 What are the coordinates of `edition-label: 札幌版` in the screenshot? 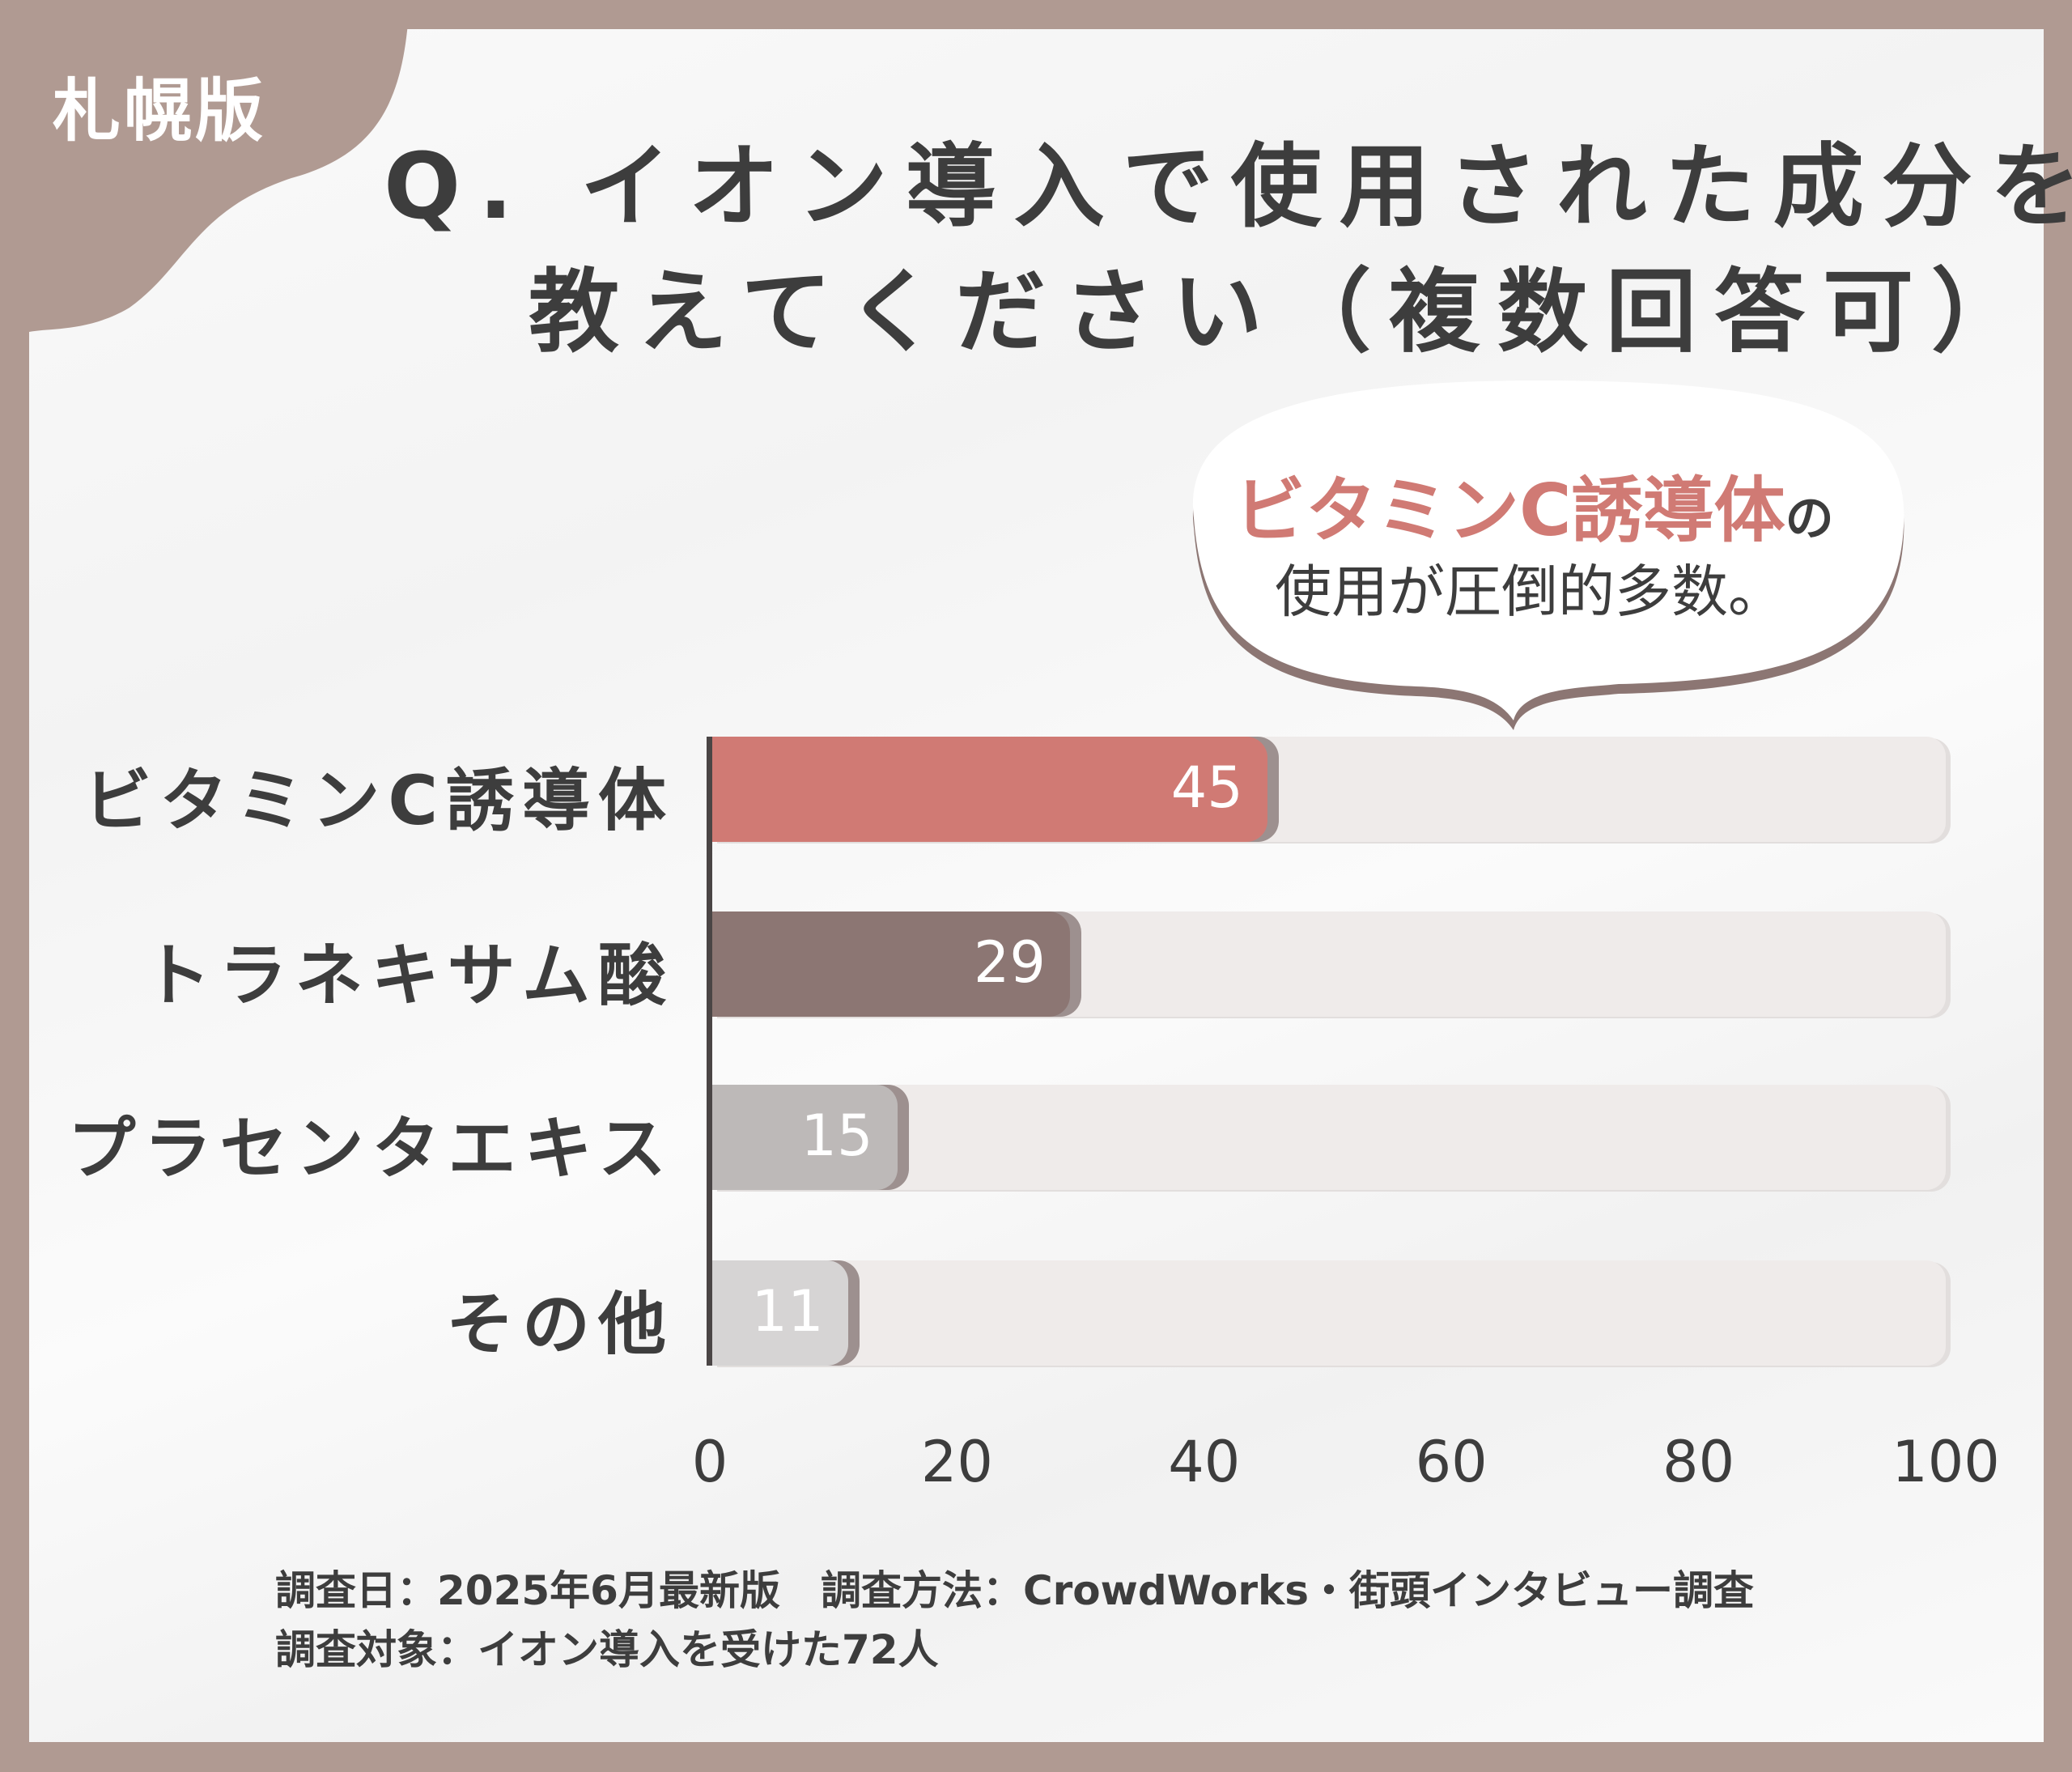 It's located at (160, 111).